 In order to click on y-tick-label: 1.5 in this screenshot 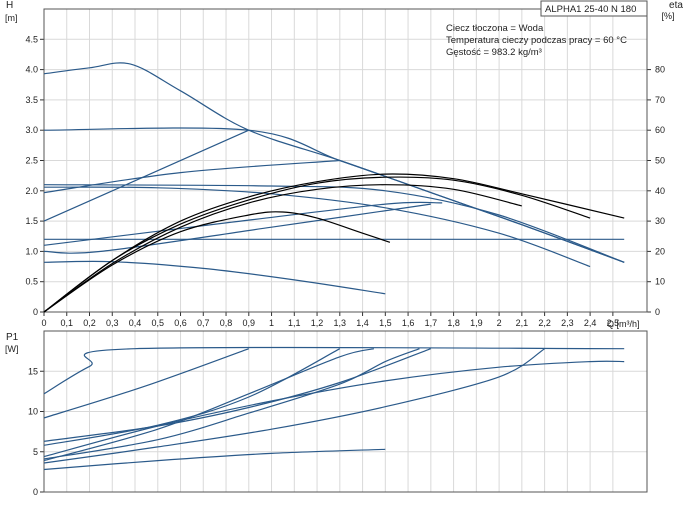, I will do `click(31, 221)`.